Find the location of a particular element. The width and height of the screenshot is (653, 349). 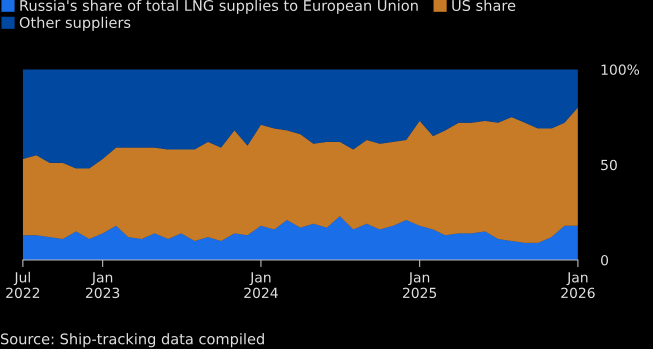

x-tick-label: Jul 2022 is located at coordinates (23, 285).